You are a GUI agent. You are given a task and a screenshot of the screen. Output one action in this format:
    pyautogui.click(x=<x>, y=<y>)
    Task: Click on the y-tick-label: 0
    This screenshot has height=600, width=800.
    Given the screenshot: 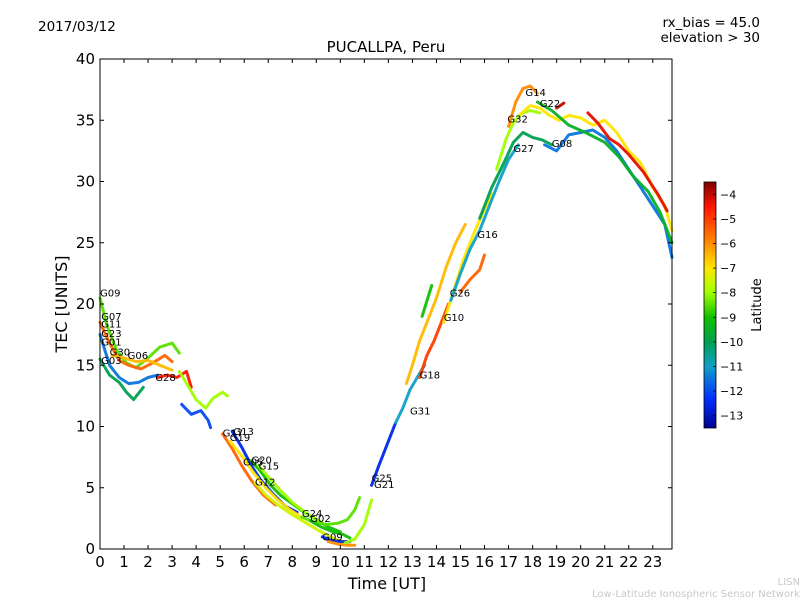 What is the action you would take?
    pyautogui.click(x=90, y=549)
    